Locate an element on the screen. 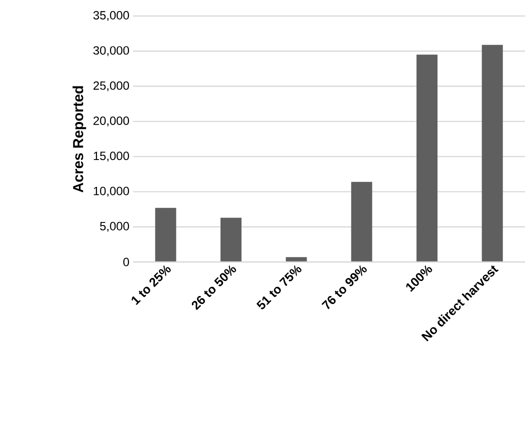  y-tick-label: 10,000 is located at coordinates (112, 191).